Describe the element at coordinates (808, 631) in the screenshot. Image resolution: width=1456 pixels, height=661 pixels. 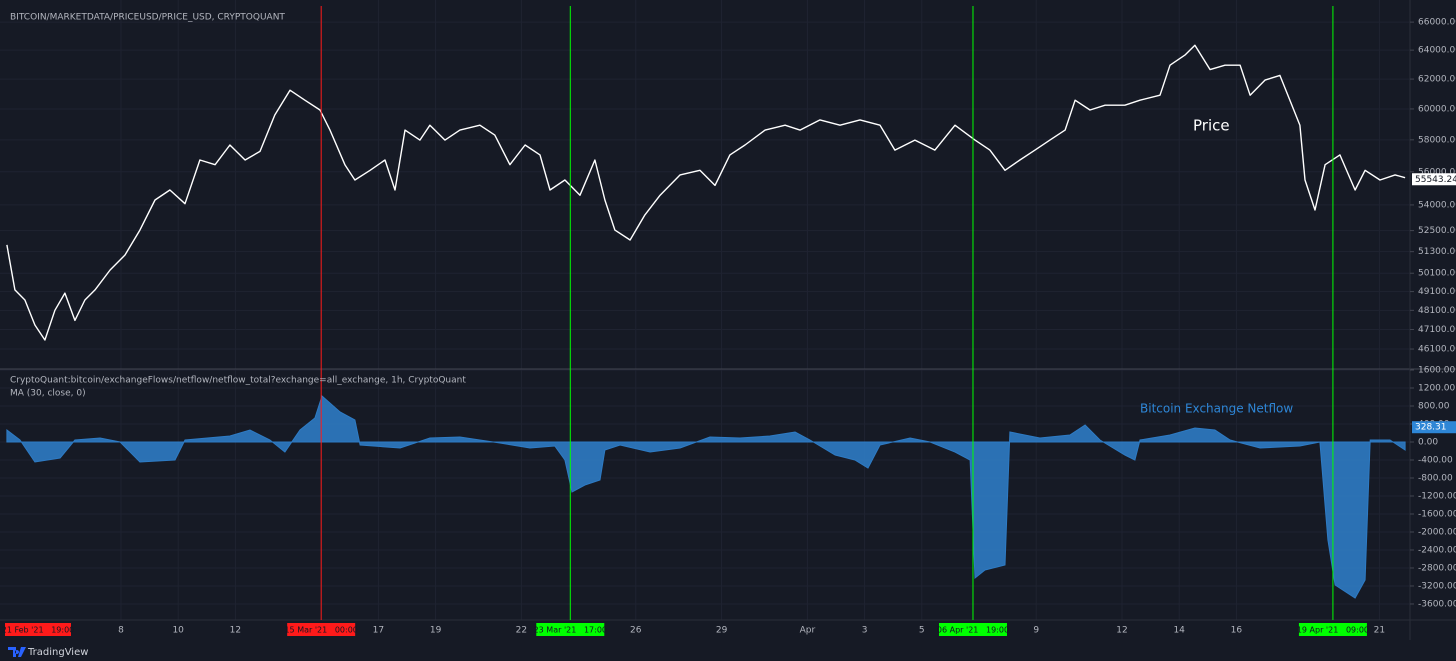
I see `x-tick-label: Apr` at that location.